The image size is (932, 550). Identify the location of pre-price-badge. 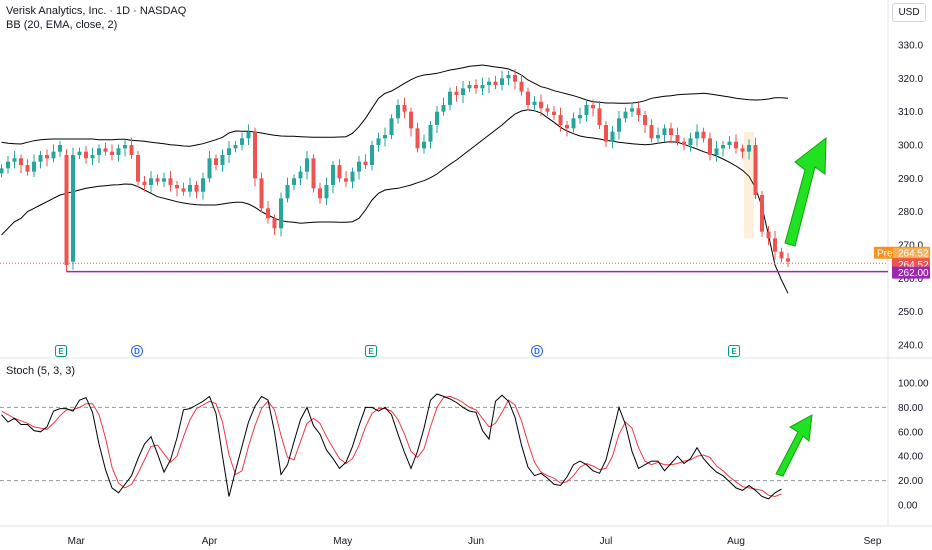
(902, 252).